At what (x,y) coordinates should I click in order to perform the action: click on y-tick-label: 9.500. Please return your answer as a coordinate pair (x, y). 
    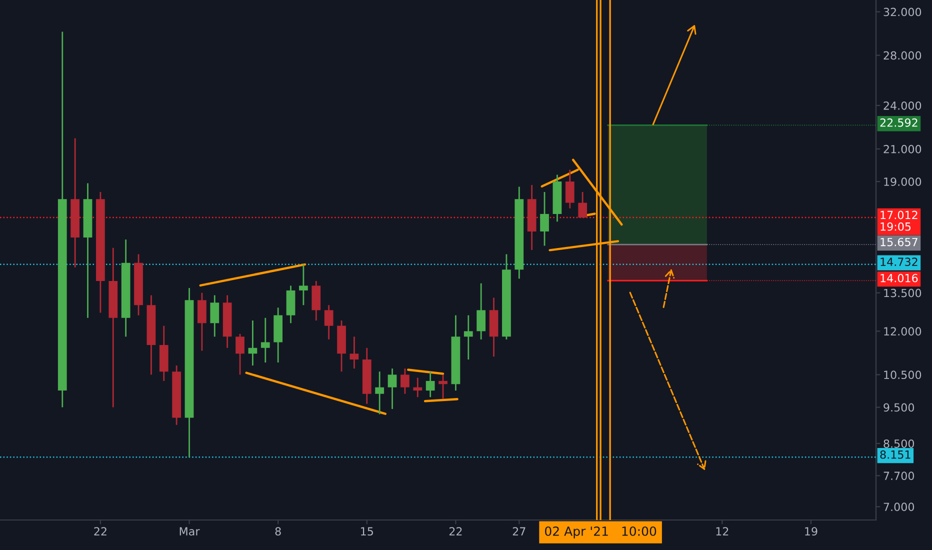
    Looking at the image, I should click on (899, 407).